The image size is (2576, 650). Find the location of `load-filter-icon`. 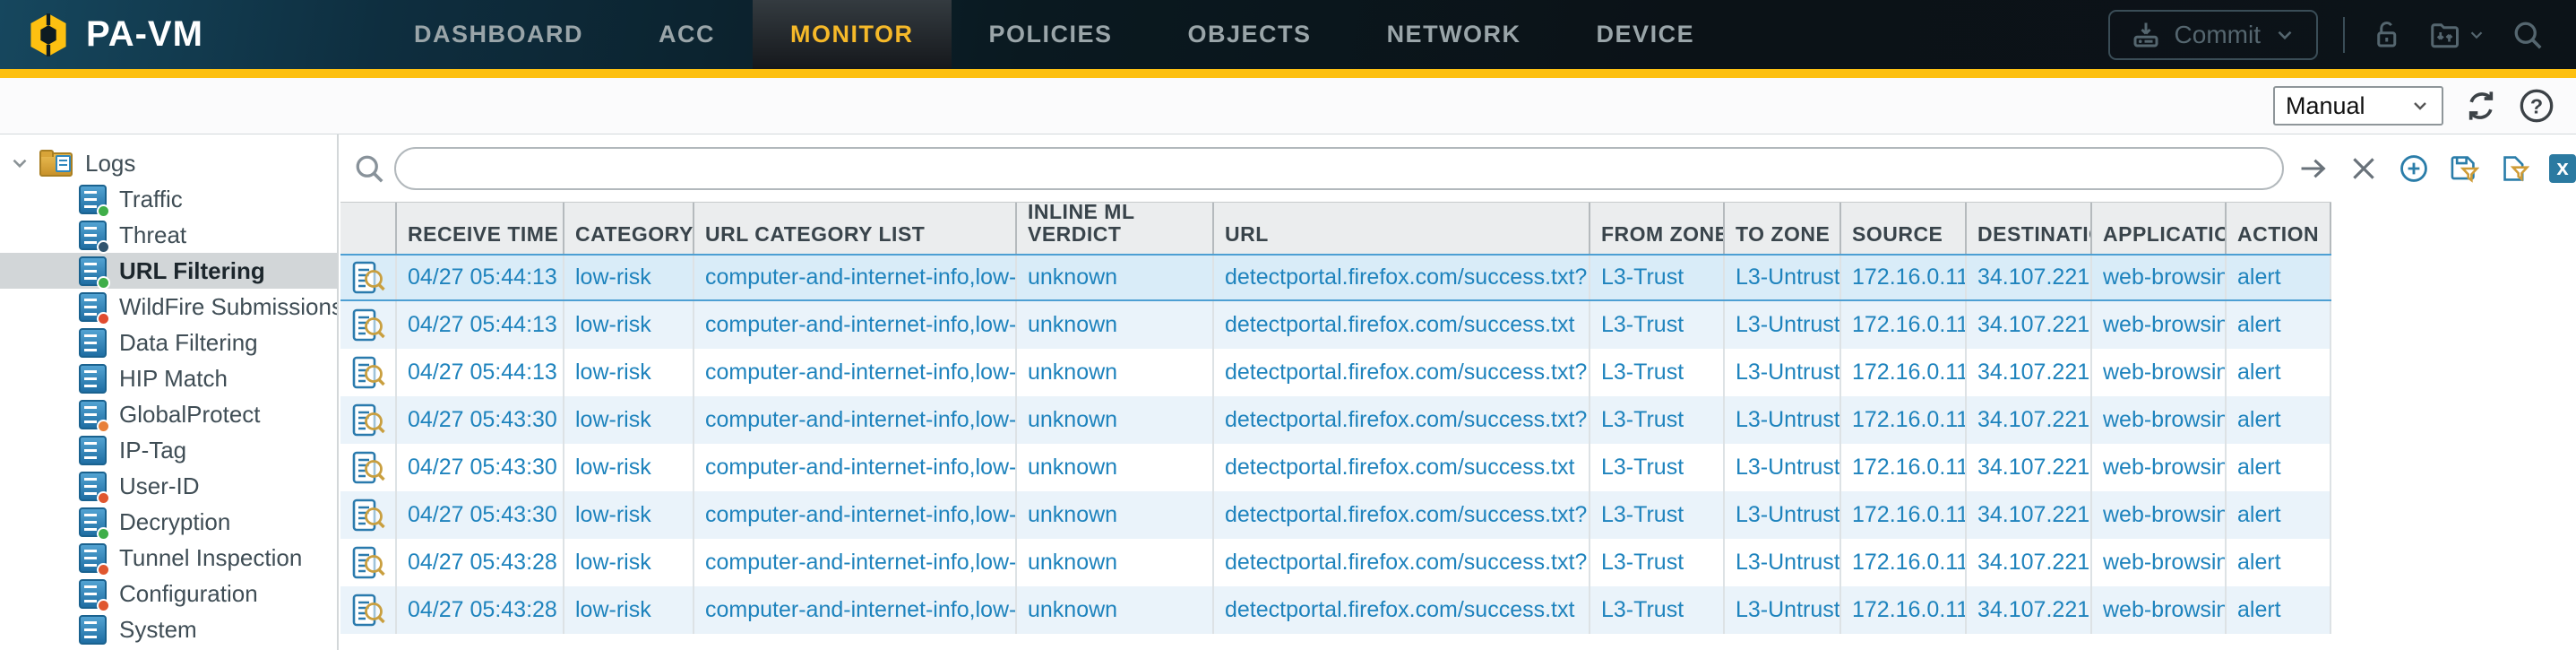

load-filter-icon is located at coordinates (2514, 169).